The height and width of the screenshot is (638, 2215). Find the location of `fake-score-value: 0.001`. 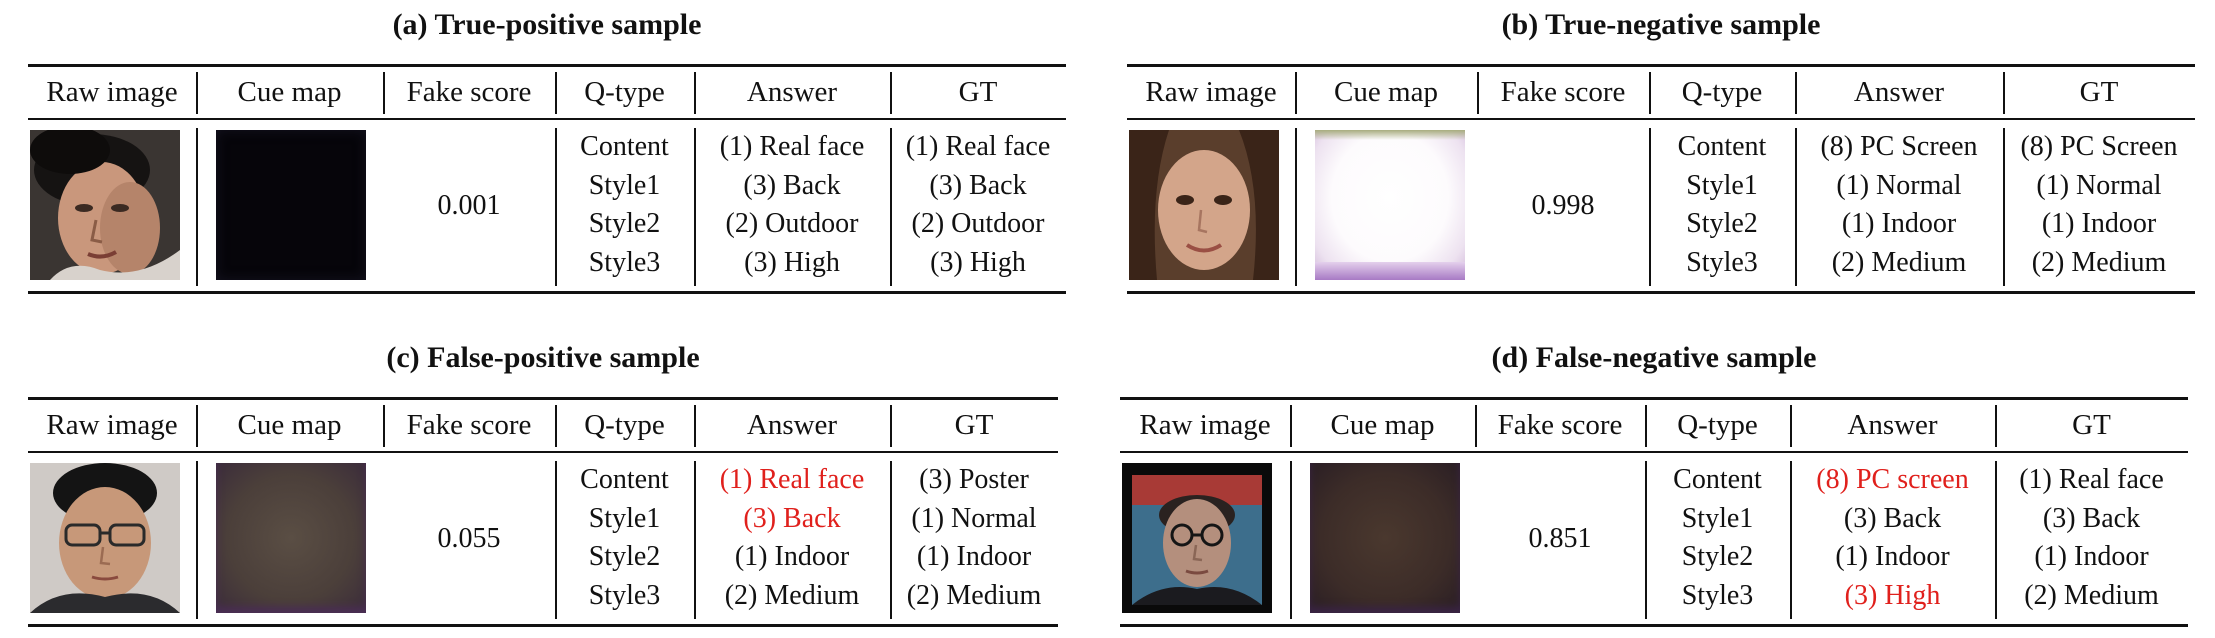

fake-score-value: 0.001 is located at coordinates (469, 205).